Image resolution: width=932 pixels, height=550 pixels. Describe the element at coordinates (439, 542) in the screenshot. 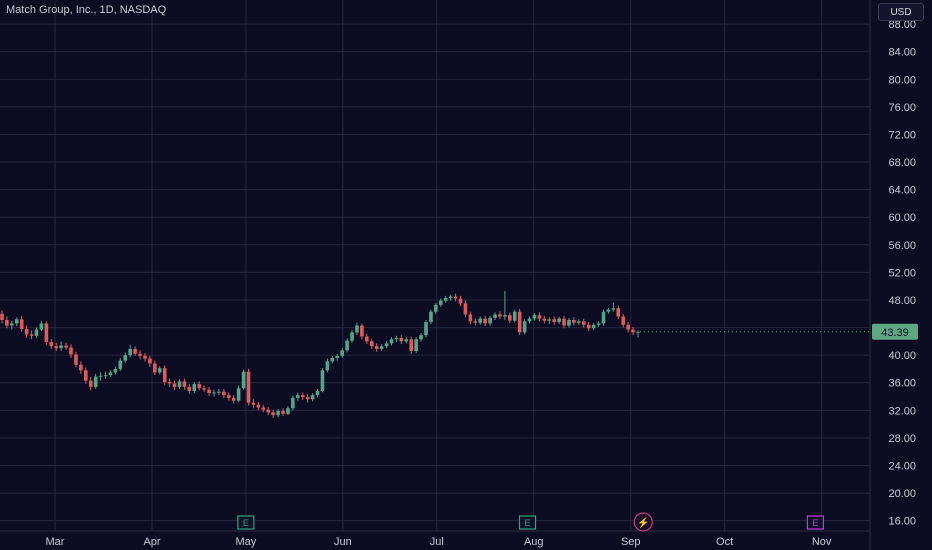

I see `time-axis: Mar Apr May Jun Jul Aug Sep Oct Nov` at that location.